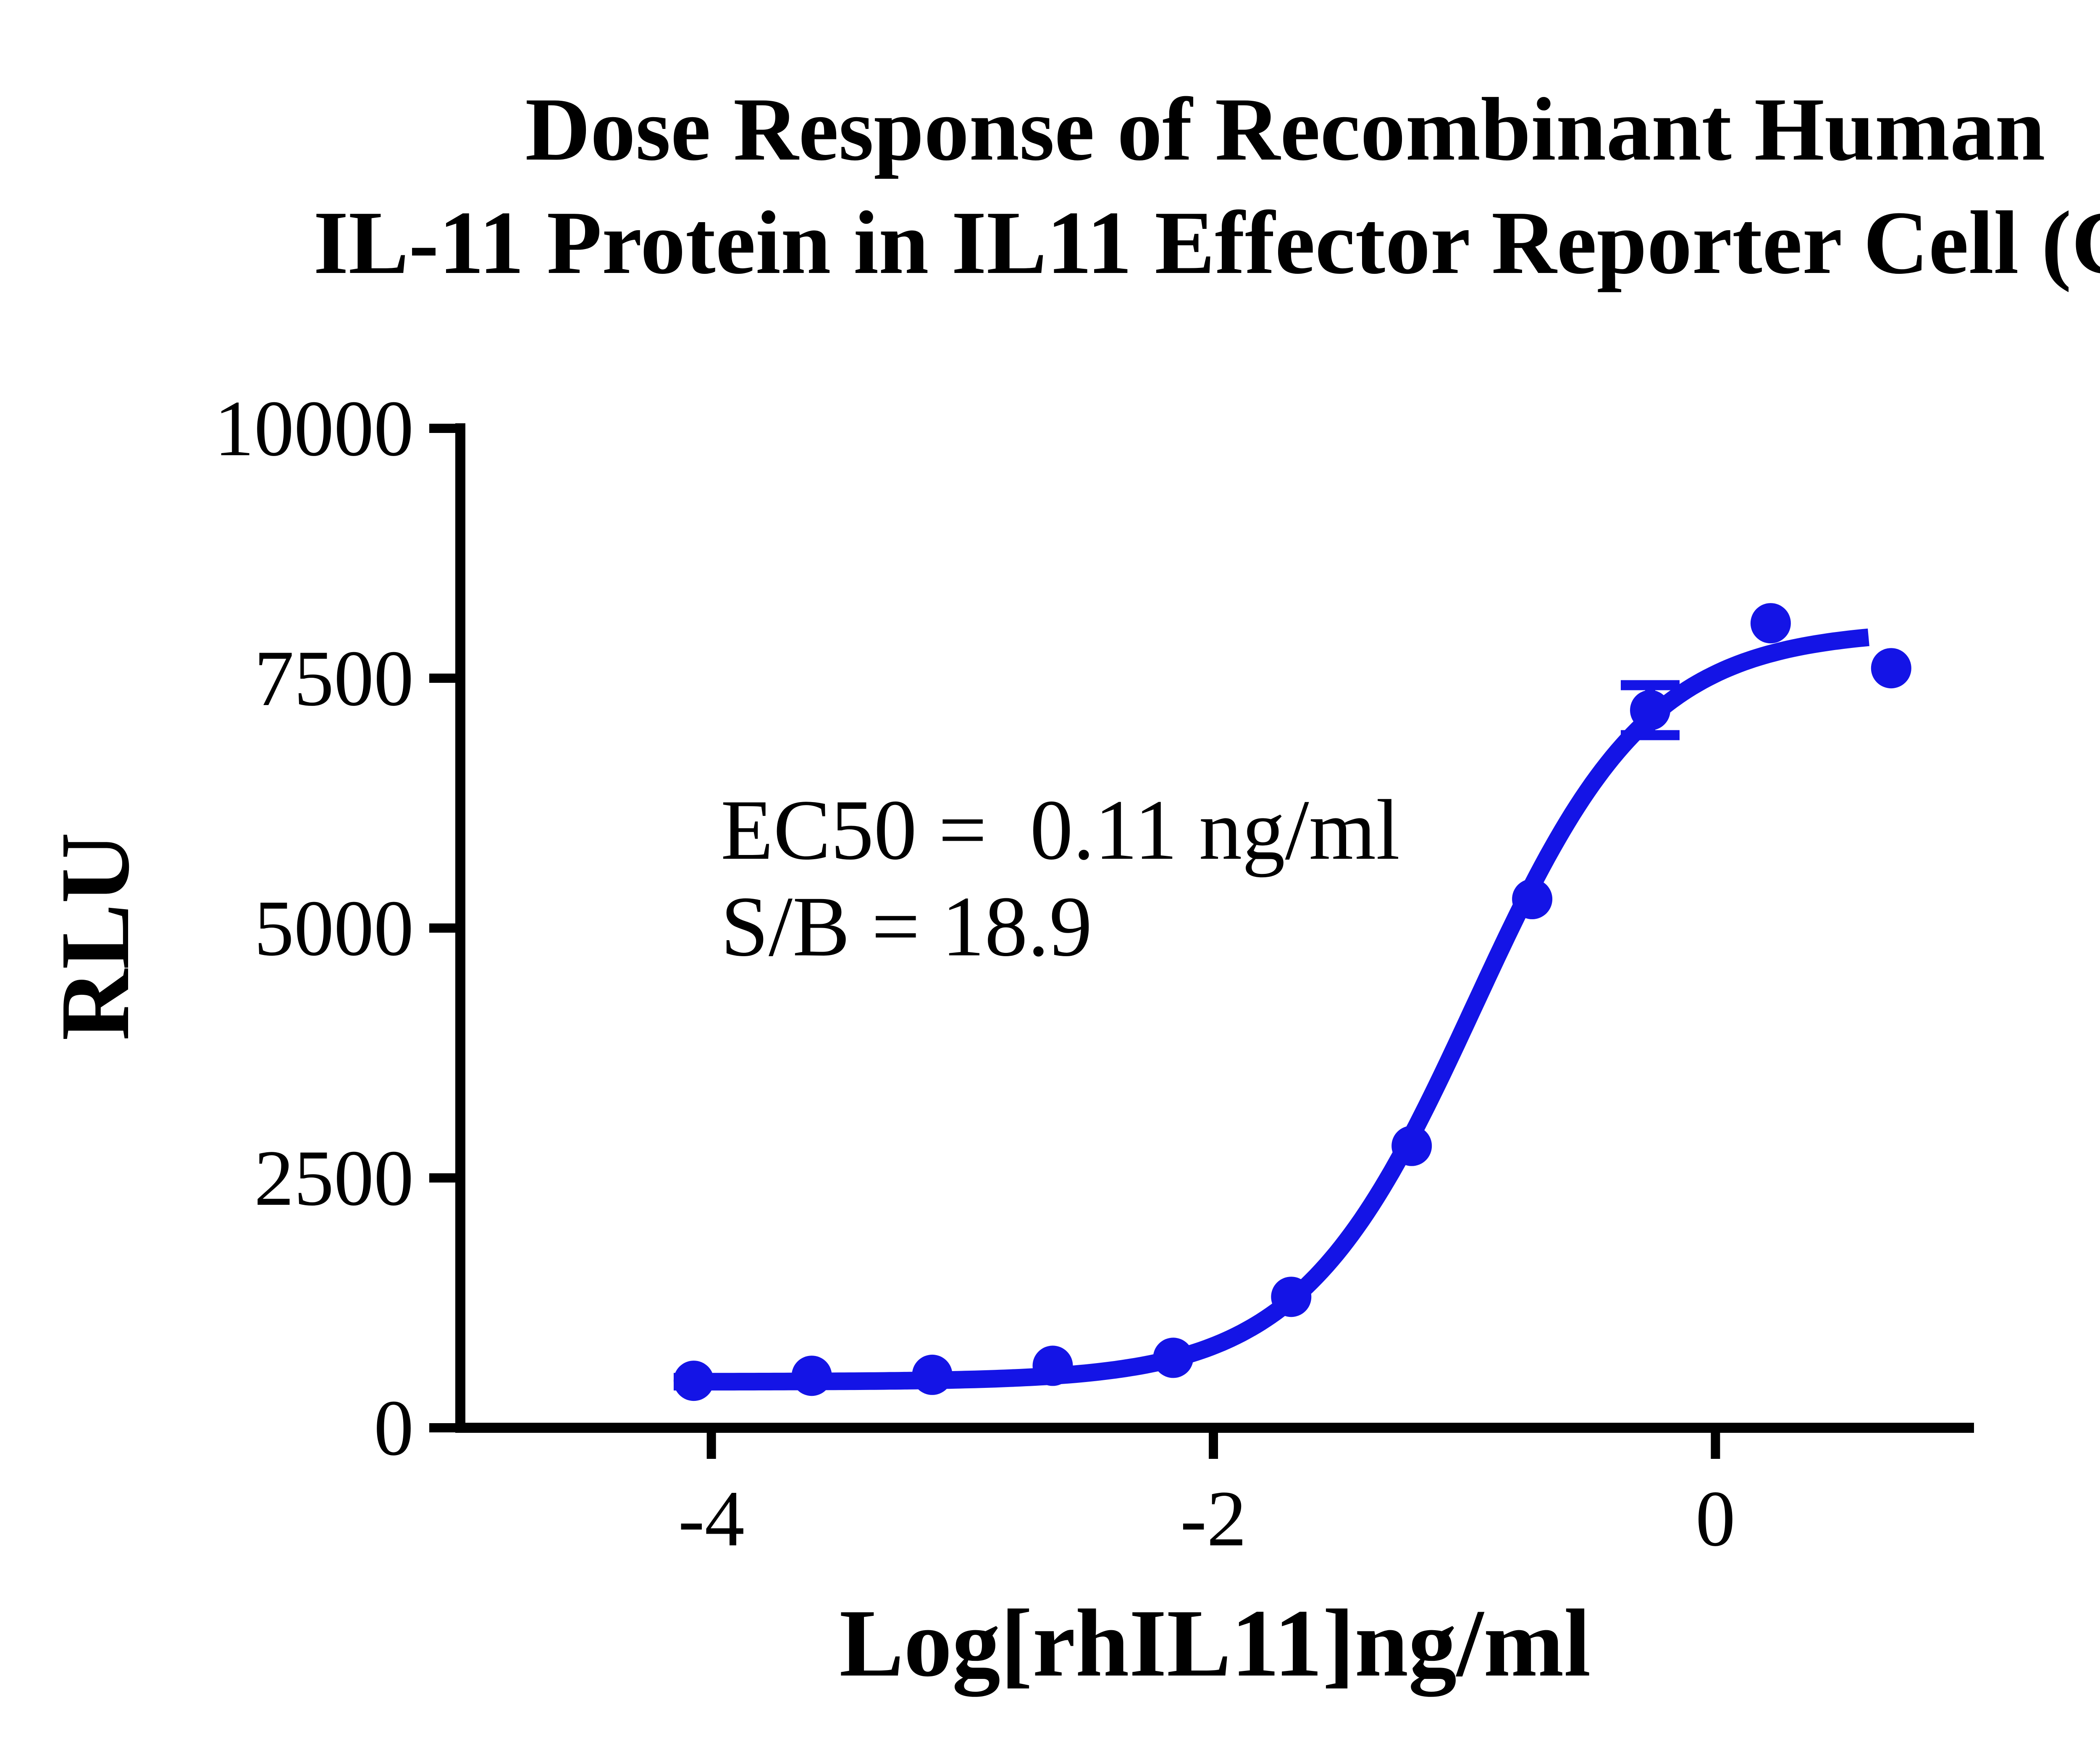  Describe the element at coordinates (334, 928) in the screenshot. I see `y-tick-label: 5000` at that location.